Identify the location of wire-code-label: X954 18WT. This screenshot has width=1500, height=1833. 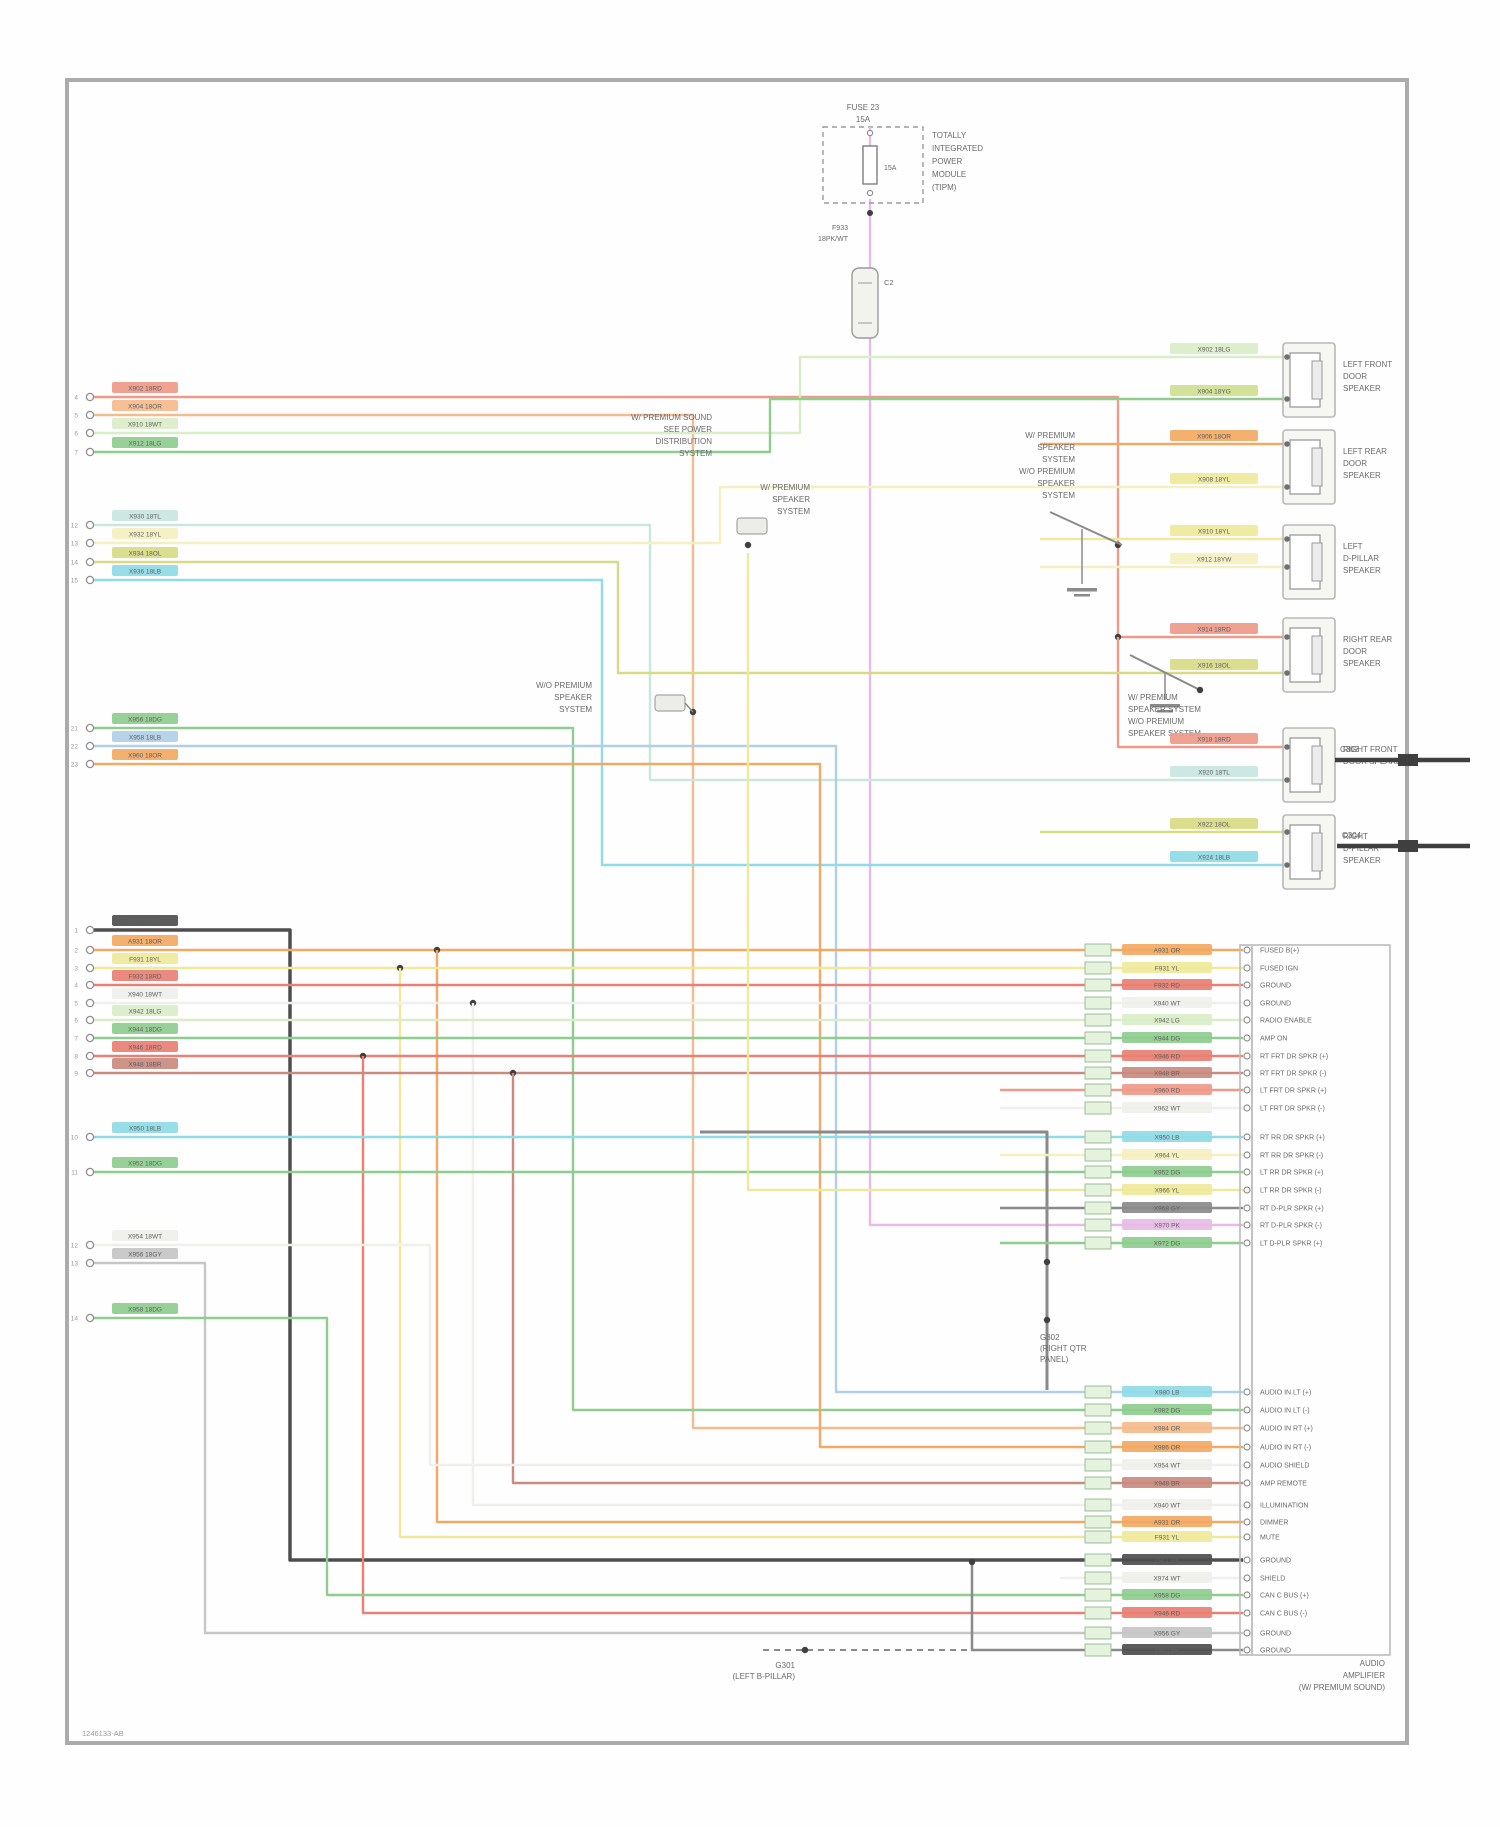
(145, 1237).